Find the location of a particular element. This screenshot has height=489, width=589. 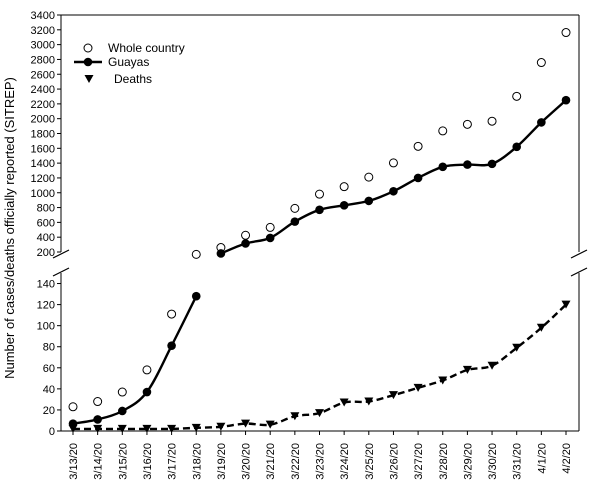

y-tick-label: 120 is located at coordinates (46, 306).